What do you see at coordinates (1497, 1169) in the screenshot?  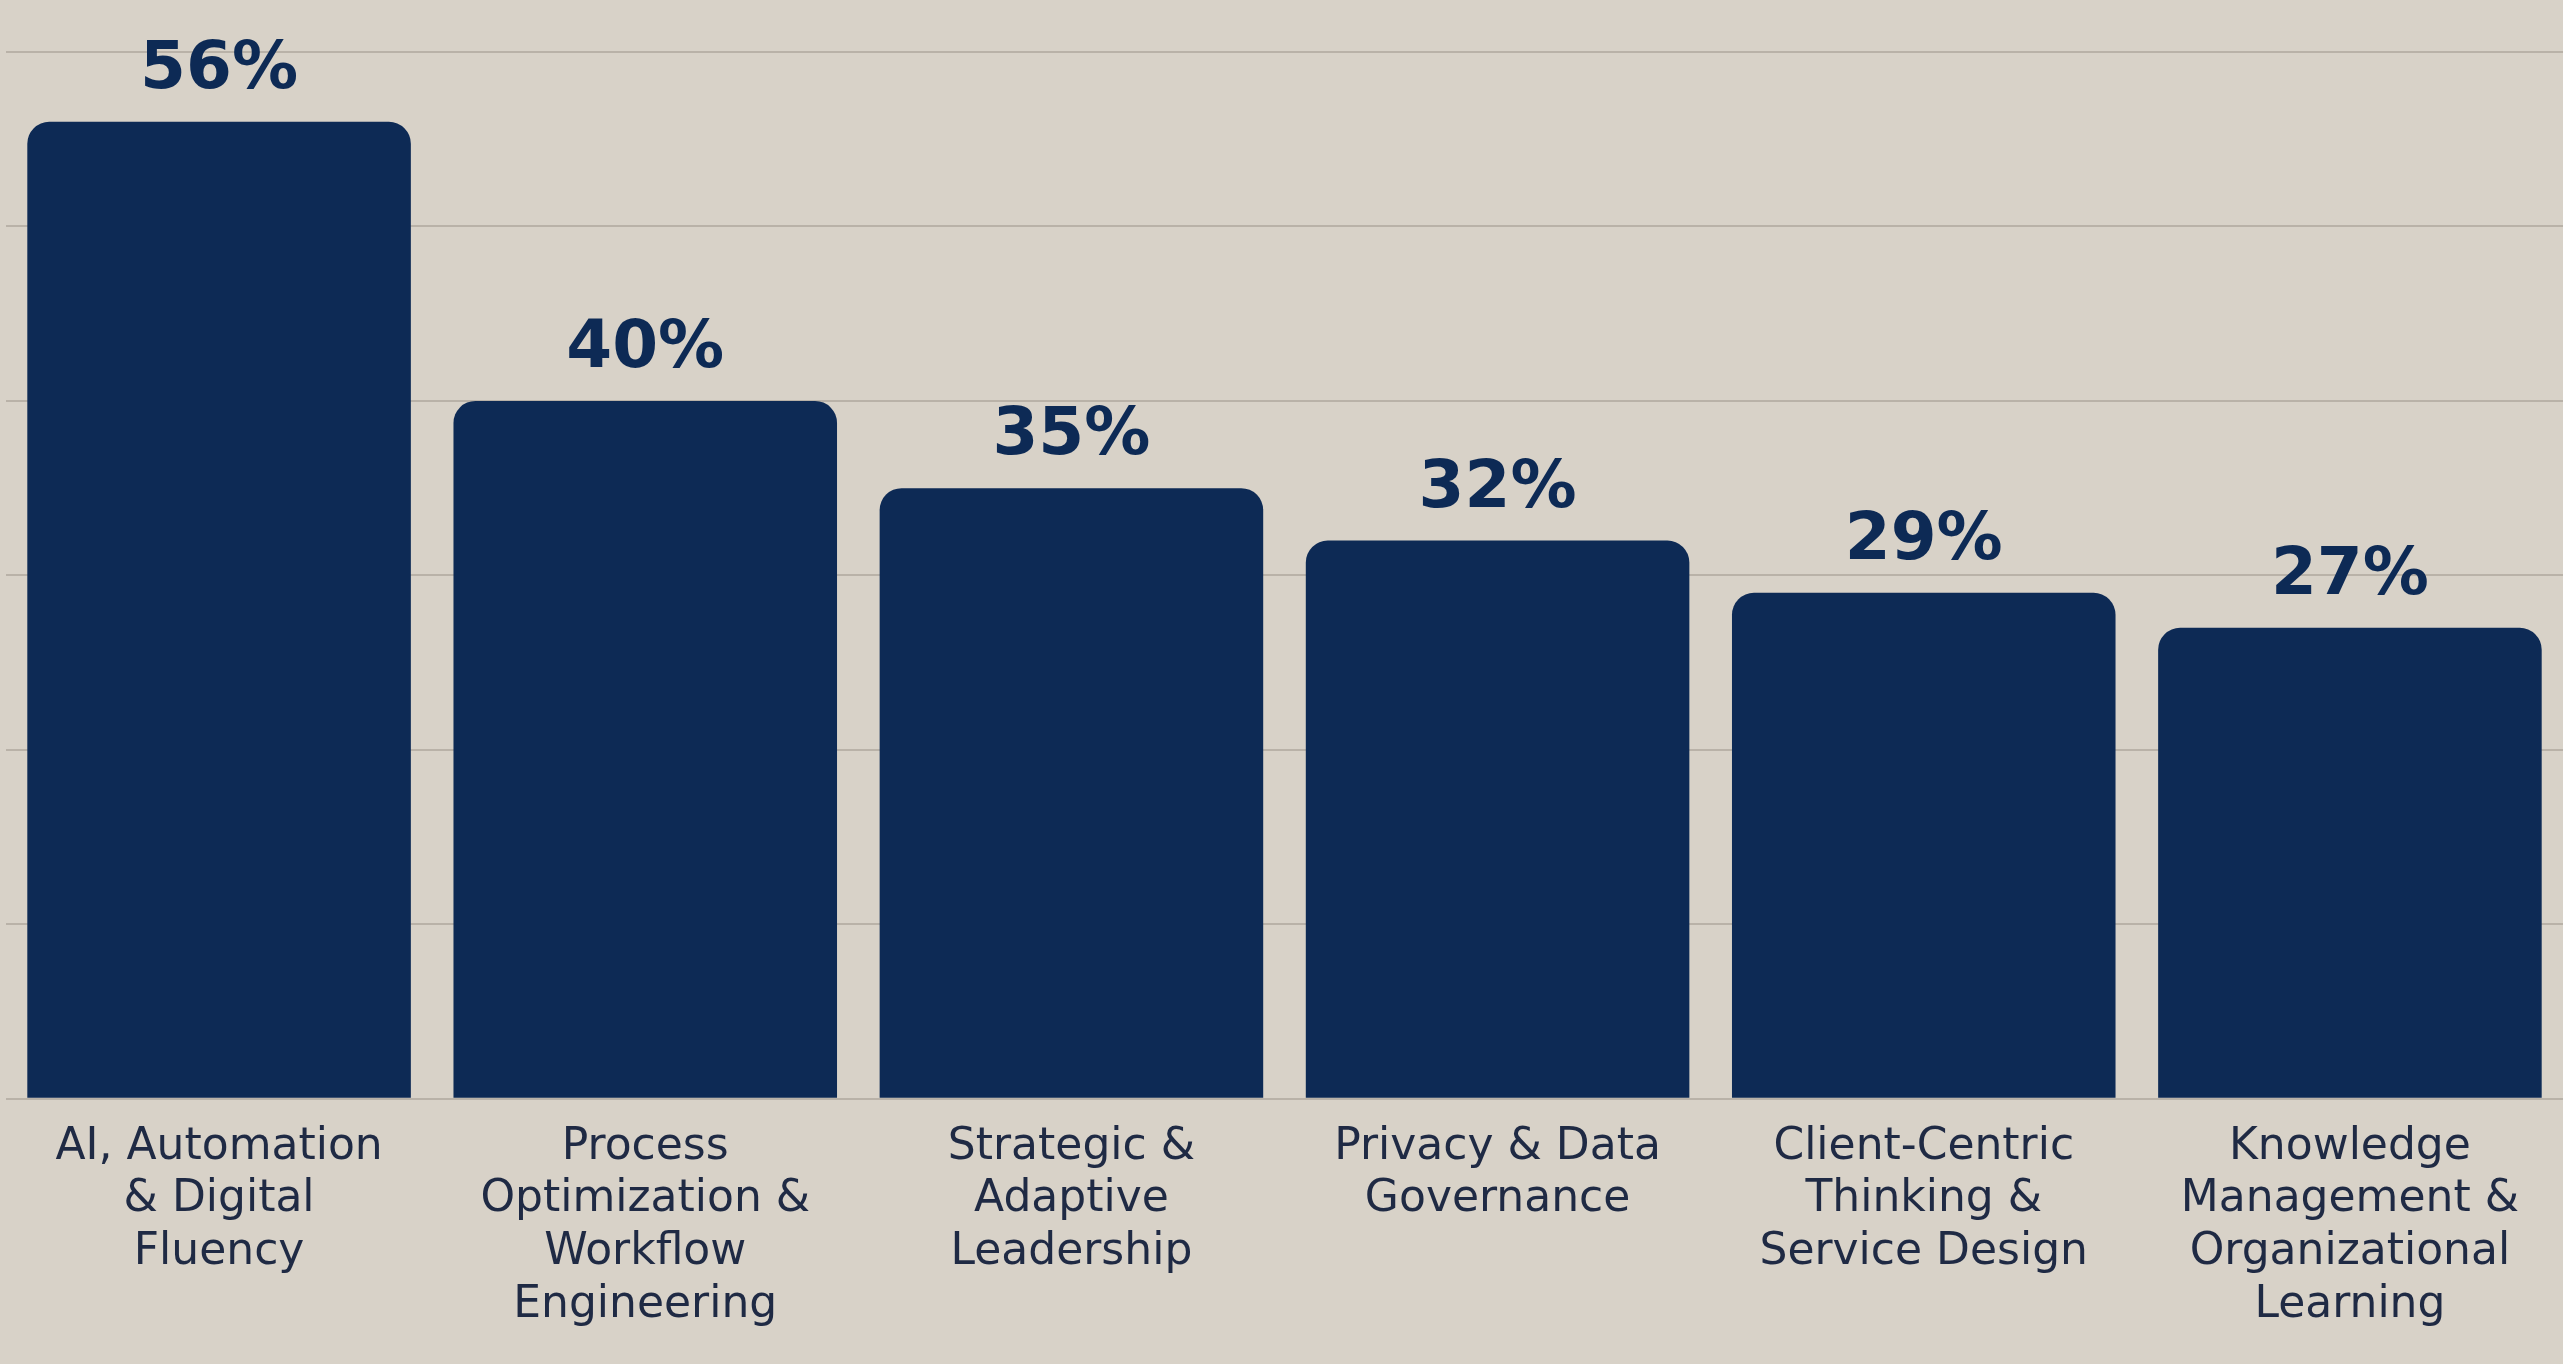 I see `x-tick-label: Privacy & Data Governance` at bounding box center [1497, 1169].